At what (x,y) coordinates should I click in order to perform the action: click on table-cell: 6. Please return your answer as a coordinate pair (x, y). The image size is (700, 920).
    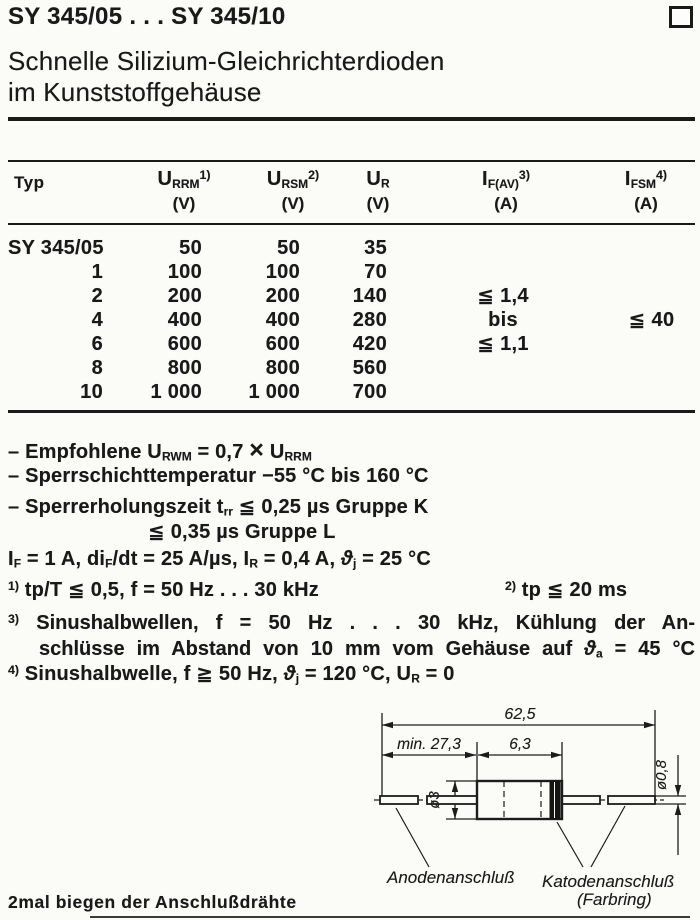
    Looking at the image, I should click on (97, 344).